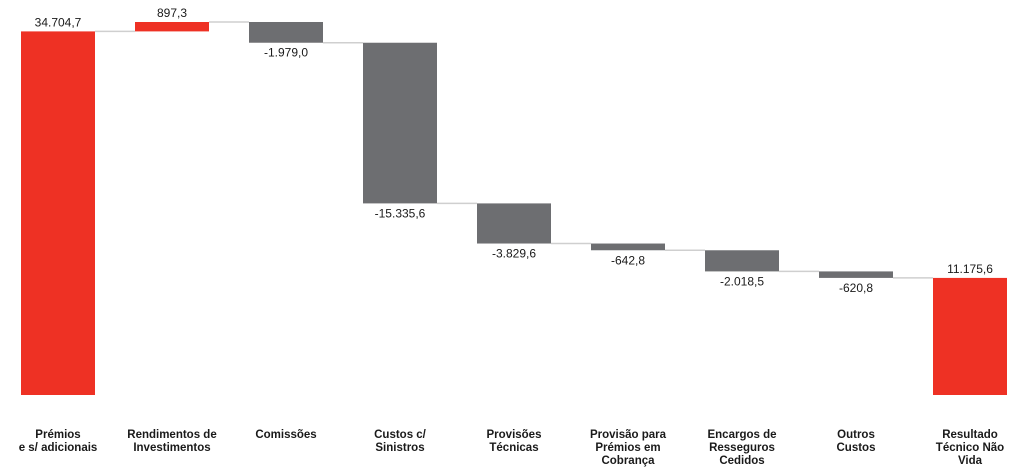  I want to click on category-label: Prémios e s/ adicionais, so click(58, 441).